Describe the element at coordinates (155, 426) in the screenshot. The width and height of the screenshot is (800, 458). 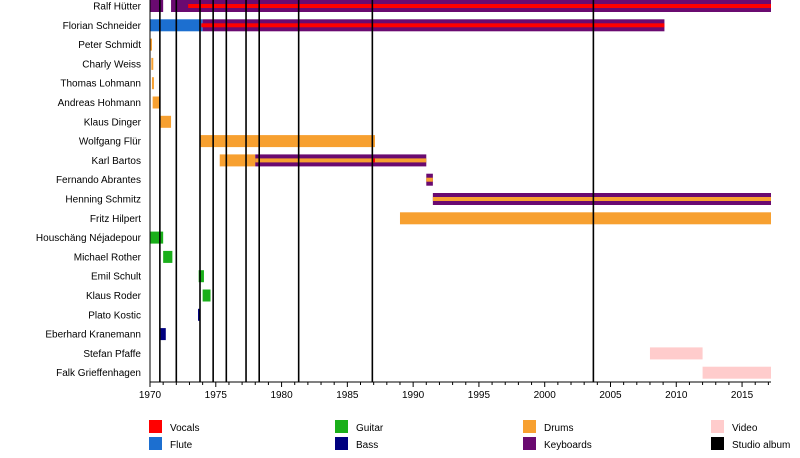
I see `legend-swatch-vocals` at that location.